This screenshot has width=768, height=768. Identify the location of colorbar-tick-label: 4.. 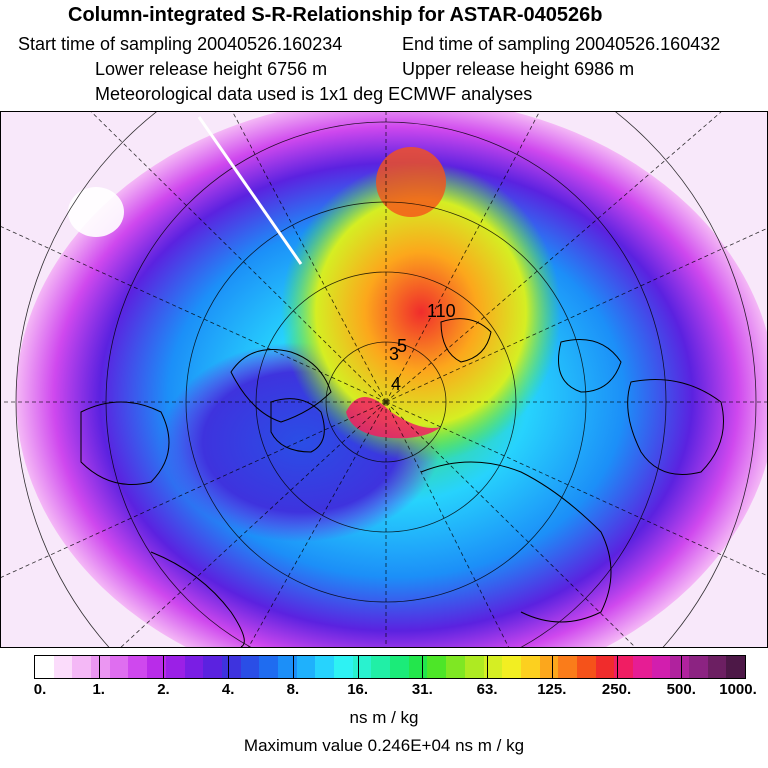
(228, 689).